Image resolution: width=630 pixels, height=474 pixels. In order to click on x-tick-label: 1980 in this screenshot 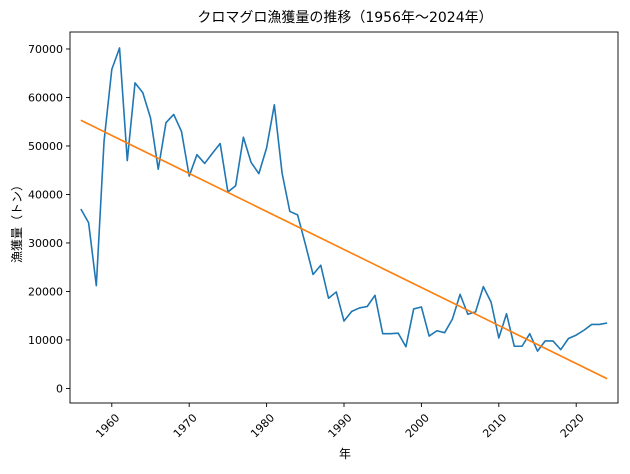, I will do `click(262, 425)`.